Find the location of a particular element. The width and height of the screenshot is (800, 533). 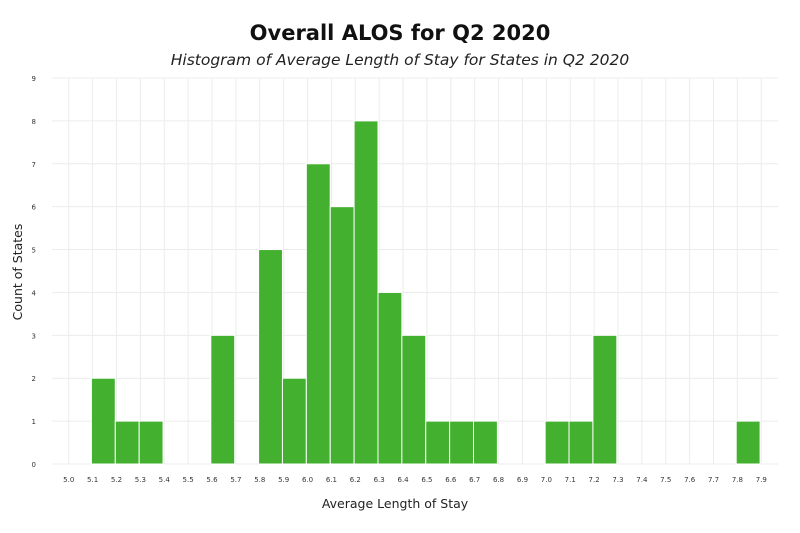

histogram-bar-6.4 is located at coordinates (414, 399).